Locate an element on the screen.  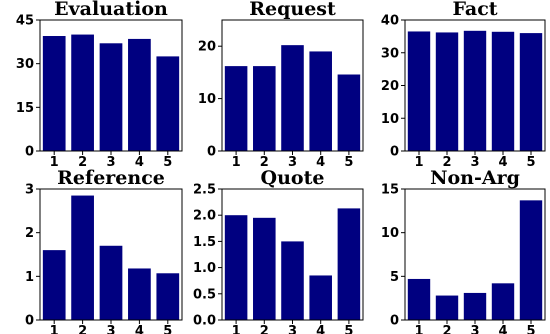
y-tick-label: 5 is located at coordinates (394, 277).